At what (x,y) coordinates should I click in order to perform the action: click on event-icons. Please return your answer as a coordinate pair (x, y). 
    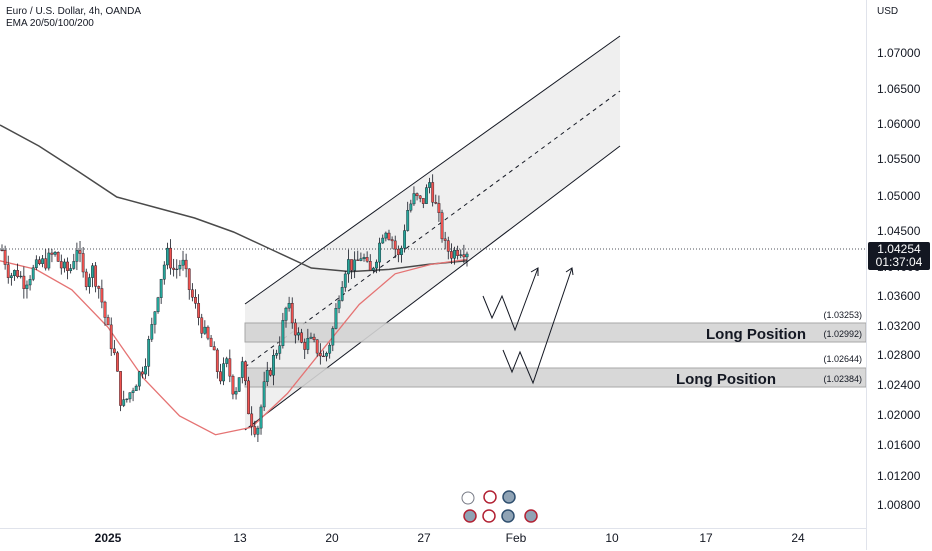
    Looking at the image, I should click on (499, 506).